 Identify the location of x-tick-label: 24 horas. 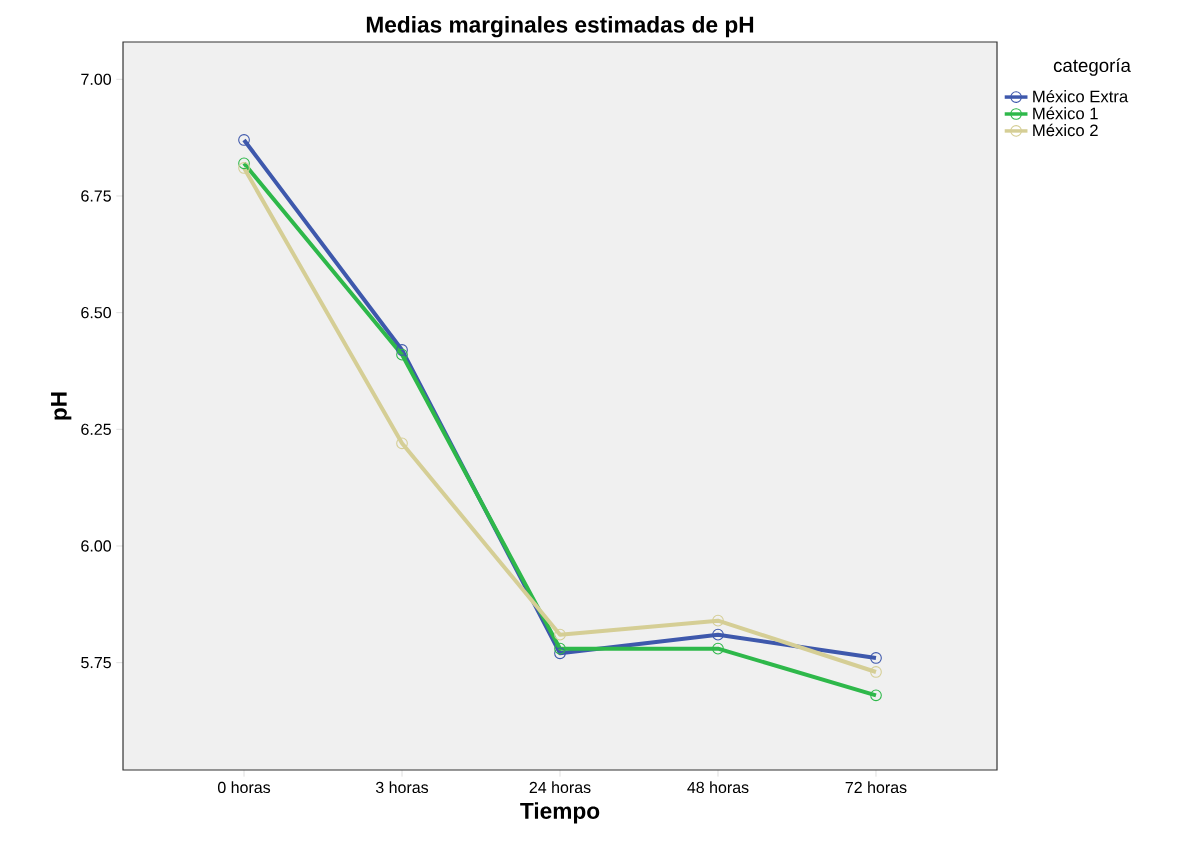
(560, 787).